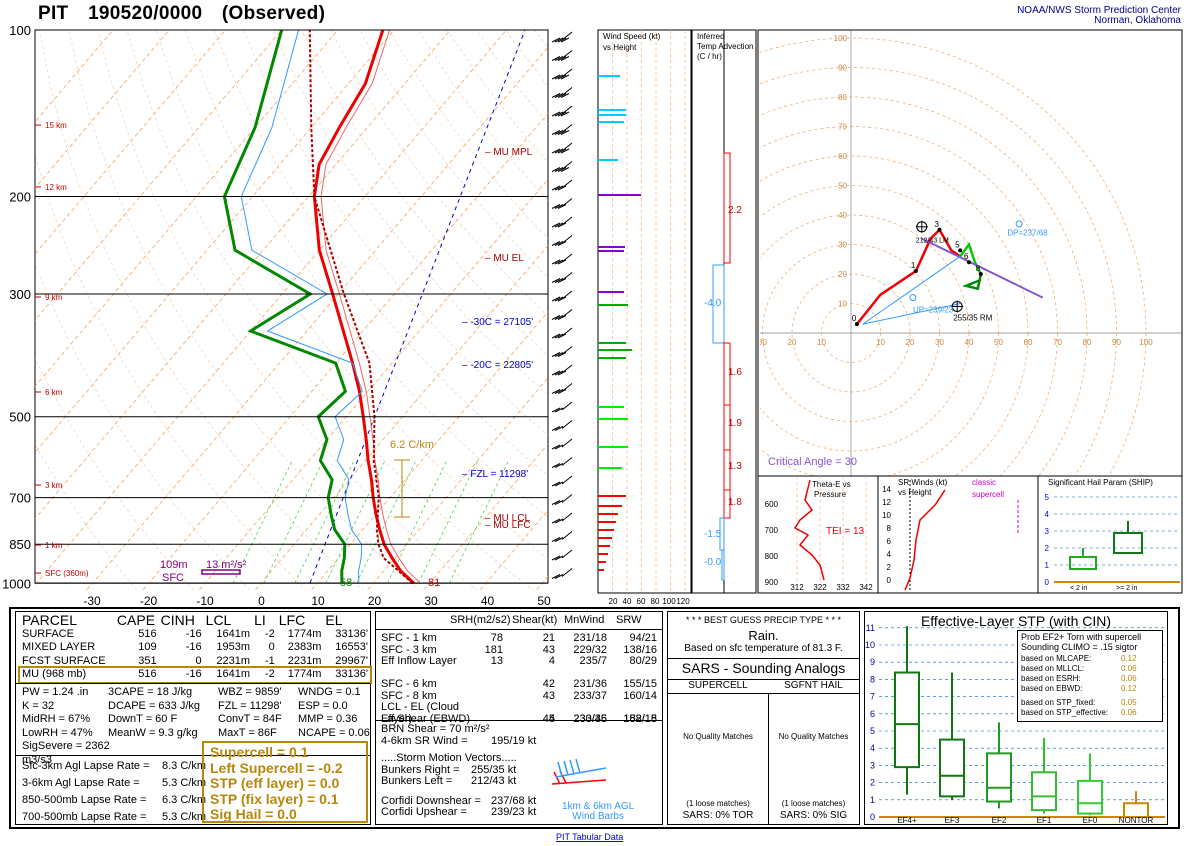 The image size is (1189, 846). What do you see at coordinates (727, 208) in the screenshot?
I see `adv-bar` at bounding box center [727, 208].